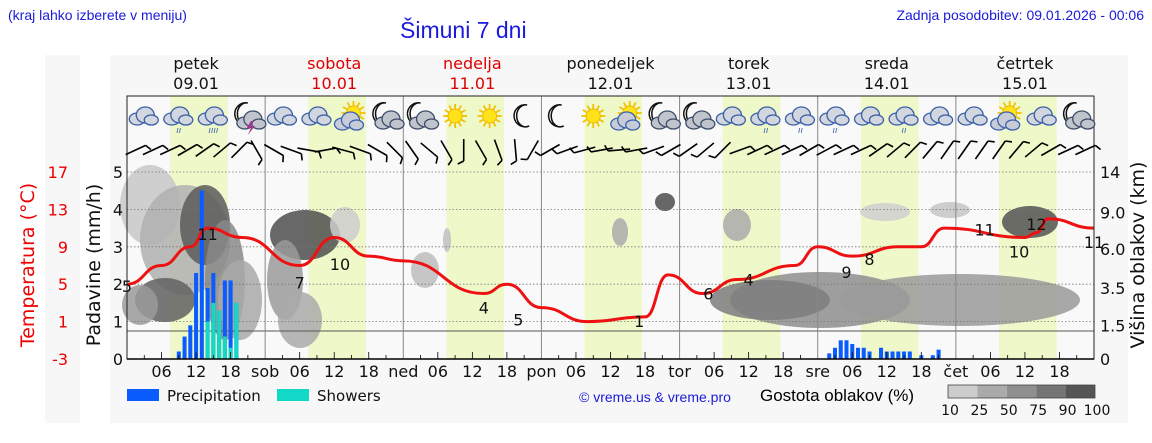 Image resolution: width=1152 pixels, height=443 pixels. Describe the element at coordinates (97, 15) in the screenshot. I see `location-hint: (kraj lahko izberete v meniju)` at that location.